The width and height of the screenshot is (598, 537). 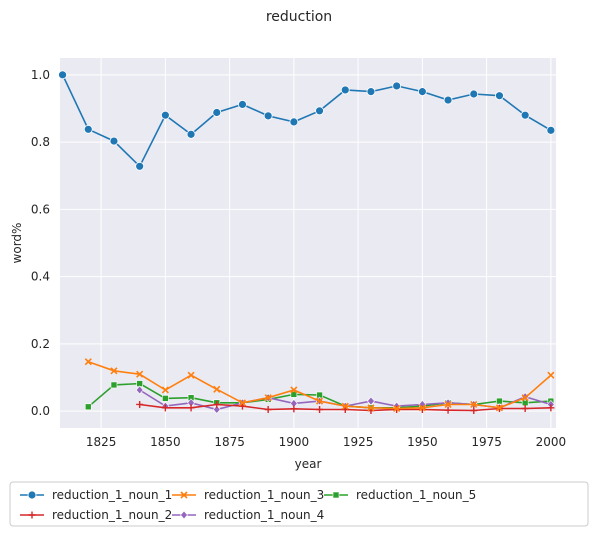 I want to click on y-tick-label: 1.0, so click(x=40, y=75).